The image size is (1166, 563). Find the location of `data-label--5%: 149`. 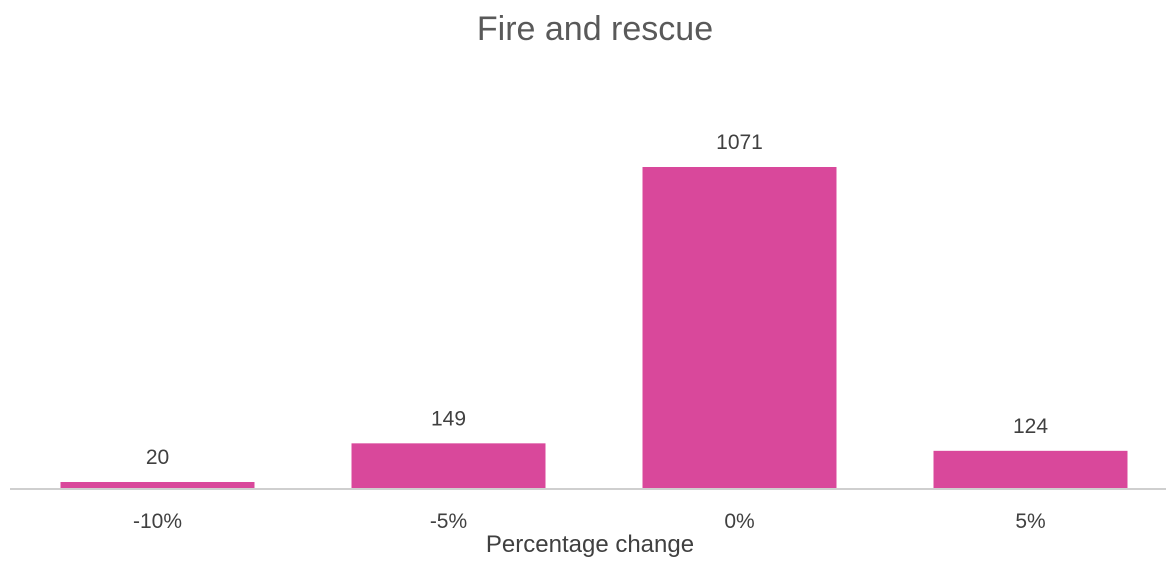

data-label--5%: 149 is located at coordinates (448, 418).